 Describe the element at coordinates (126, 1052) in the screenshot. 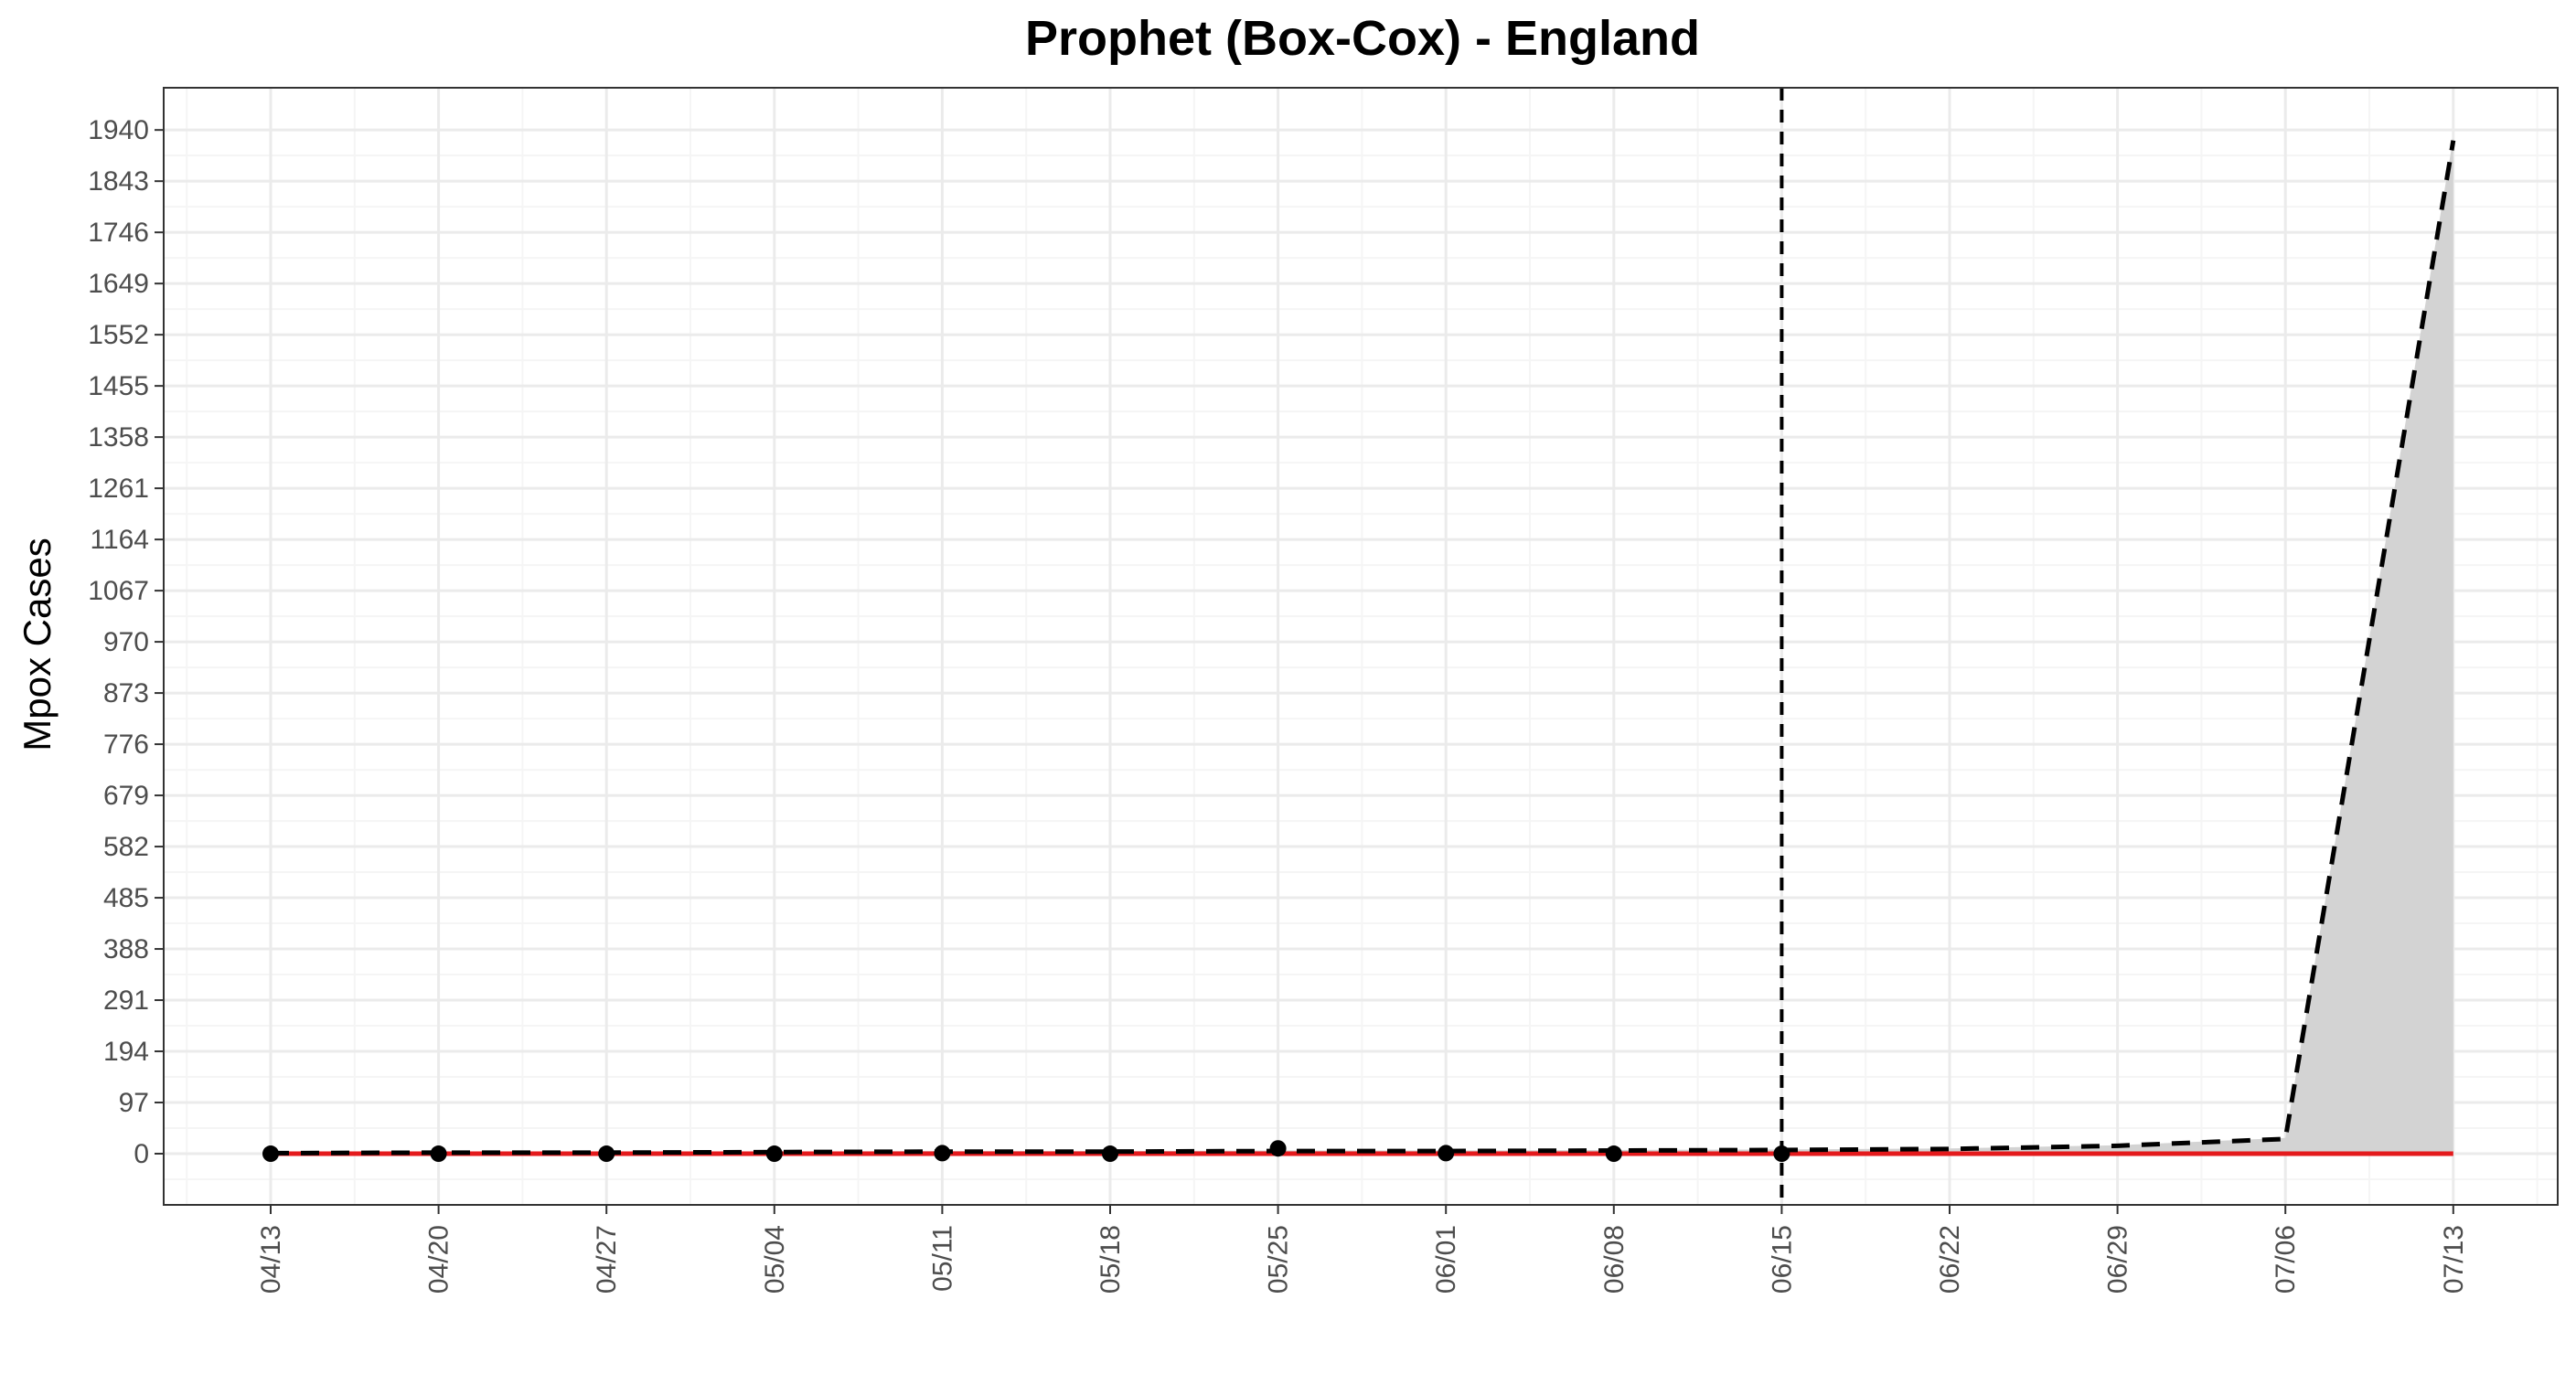

I see `y-tick-label: 194` at that location.